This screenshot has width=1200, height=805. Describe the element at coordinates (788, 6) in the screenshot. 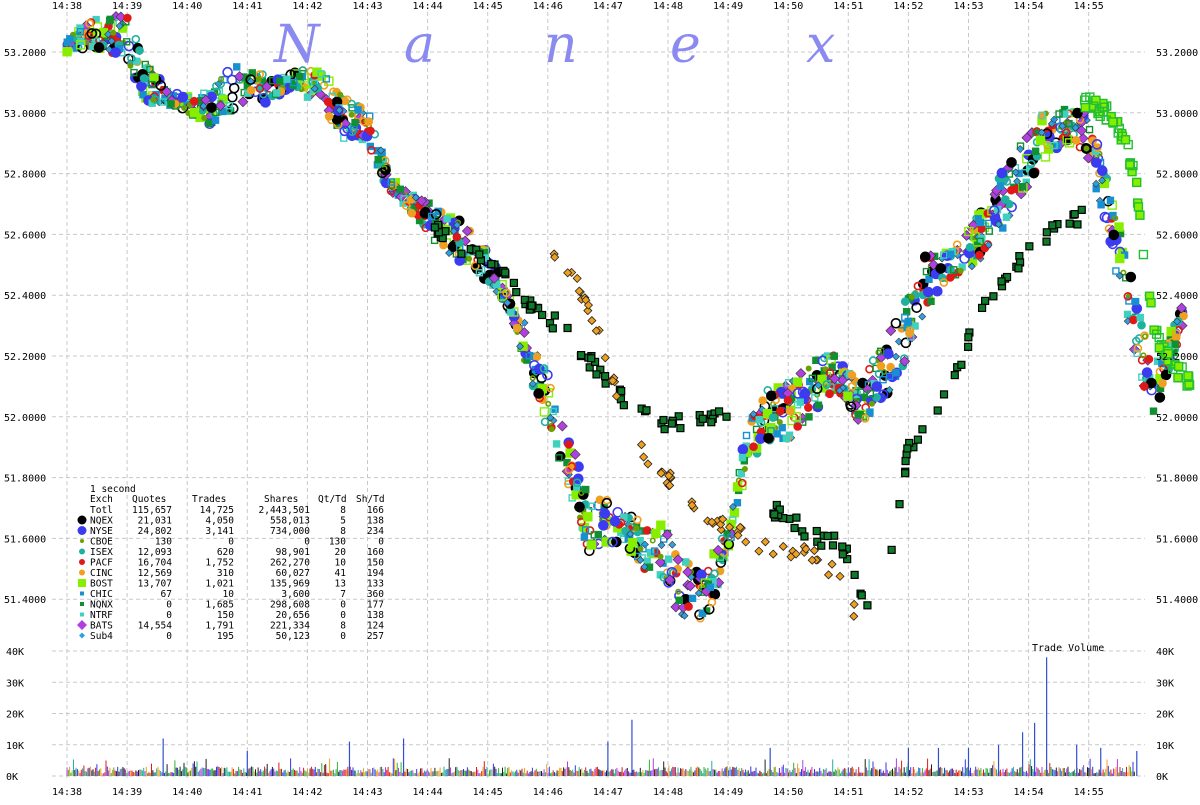

I see `x-tick-label-top: 14:50` at that location.